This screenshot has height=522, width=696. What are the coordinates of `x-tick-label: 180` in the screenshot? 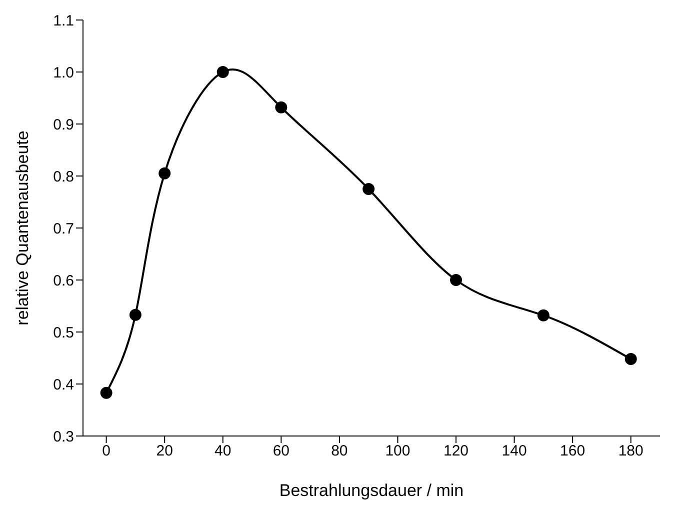 It's located at (631, 451).